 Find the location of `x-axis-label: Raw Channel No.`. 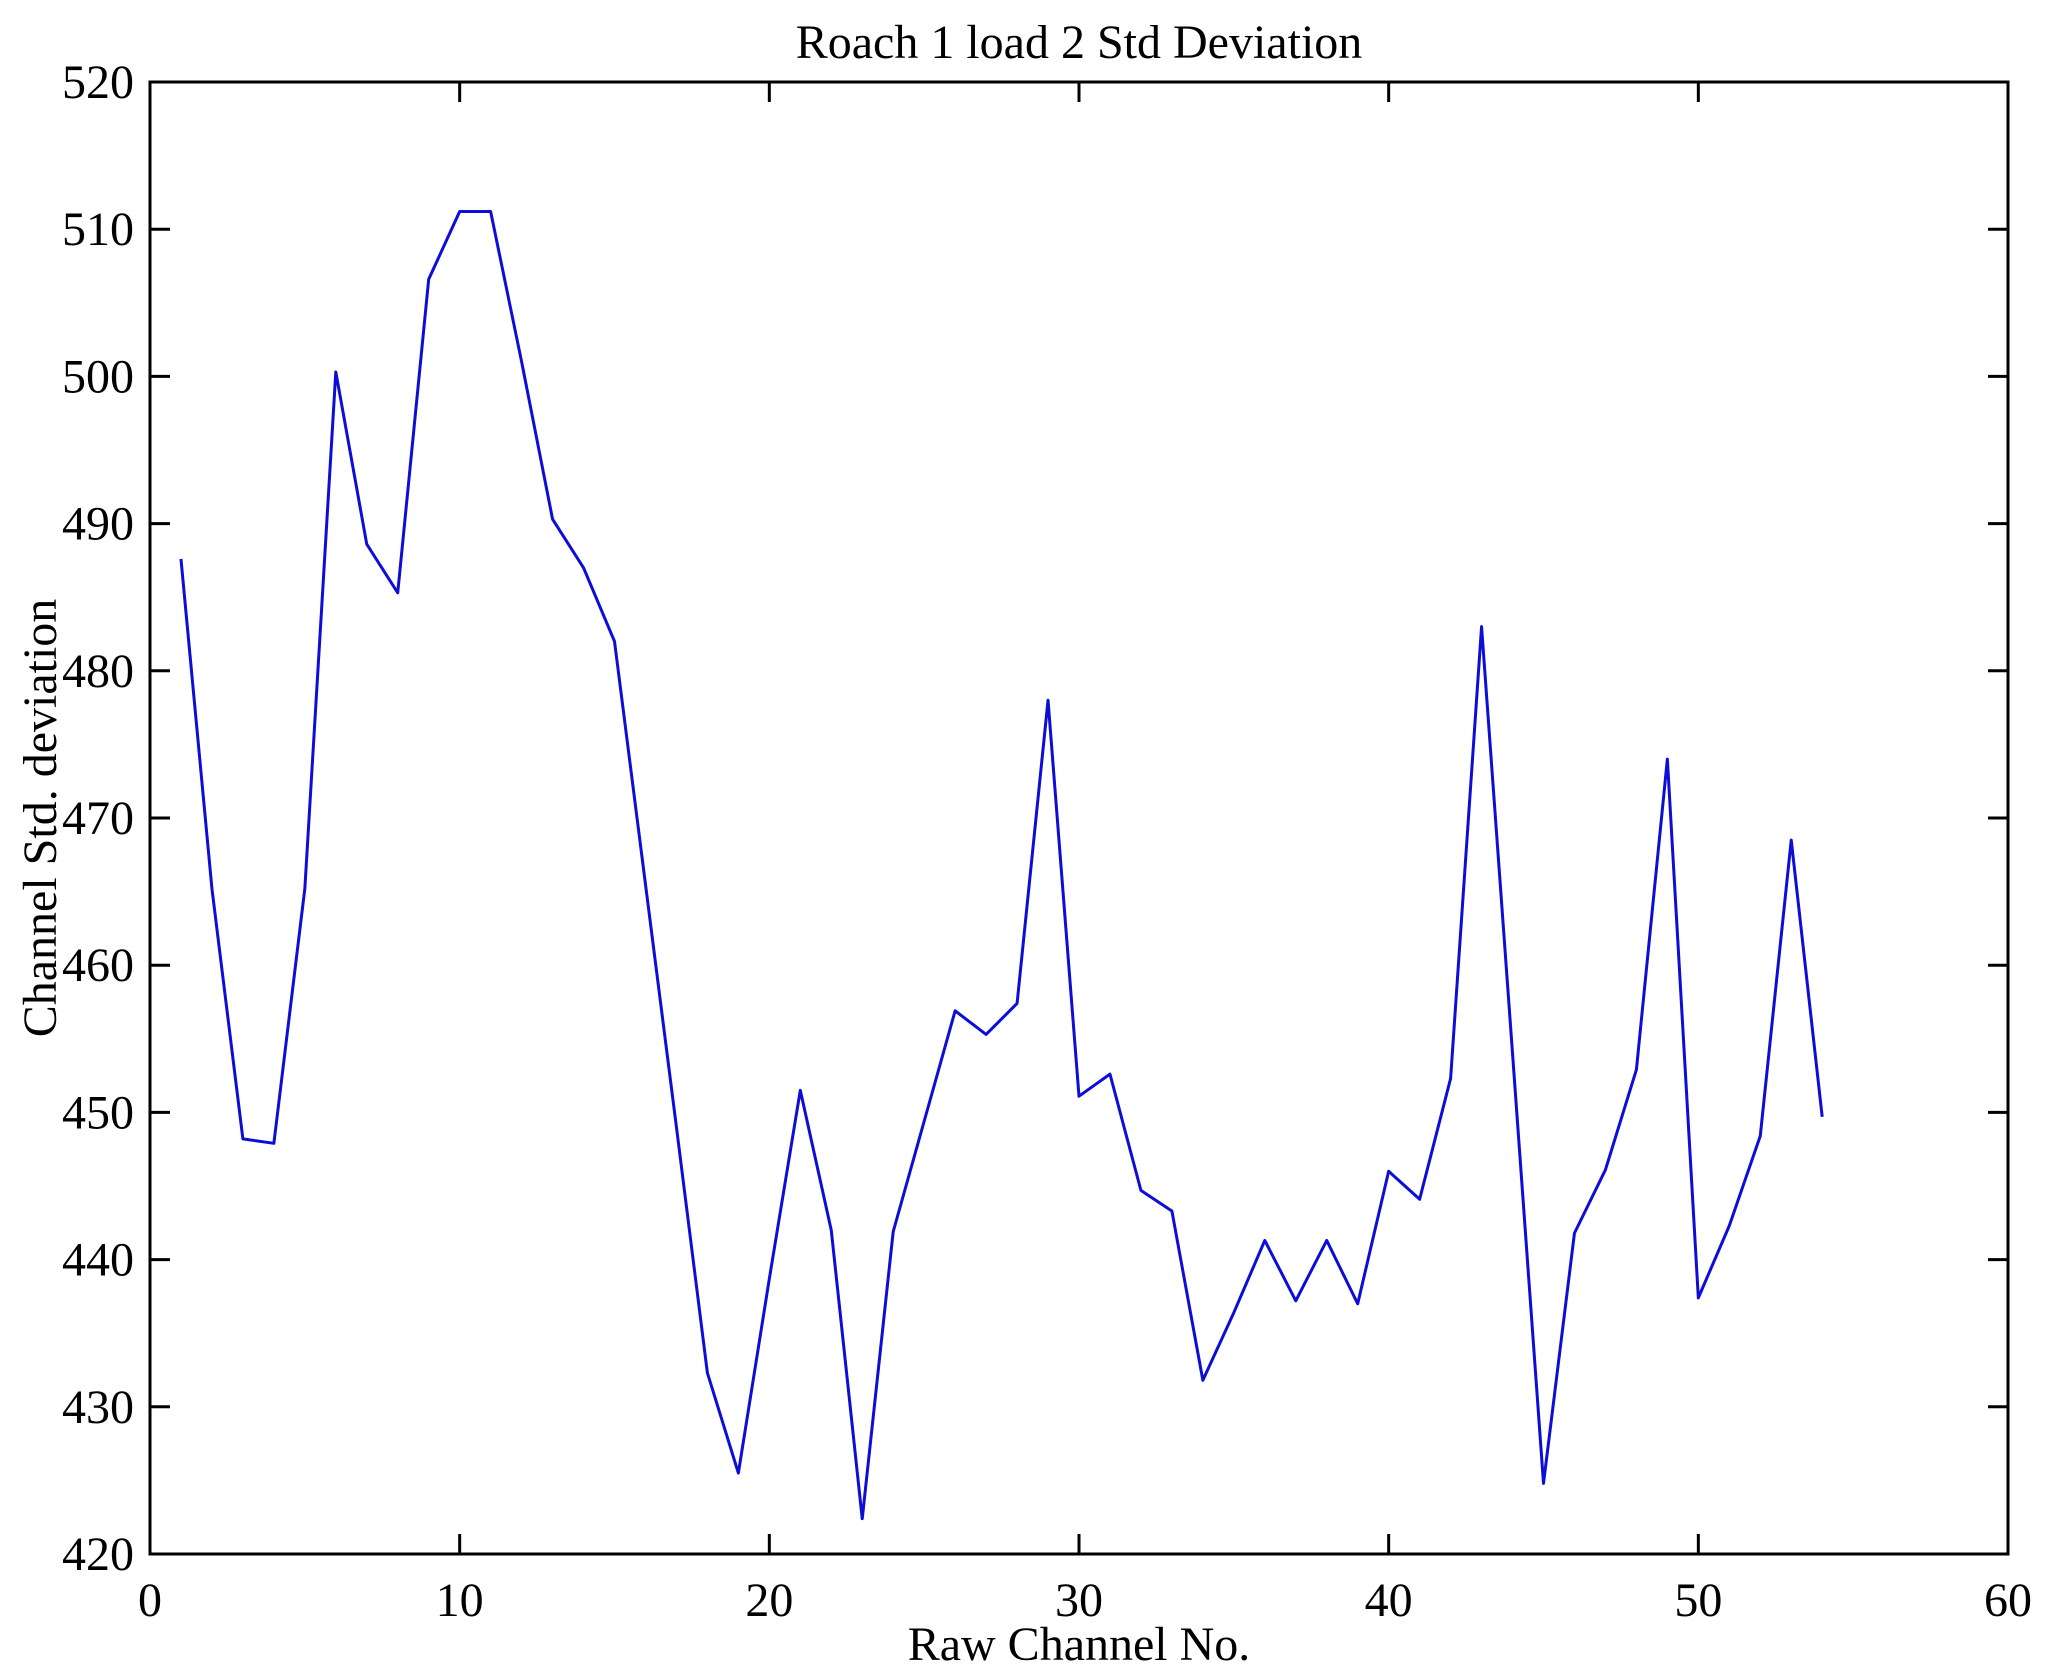

x-axis-label: Raw Channel No. is located at coordinates (1079, 1644).